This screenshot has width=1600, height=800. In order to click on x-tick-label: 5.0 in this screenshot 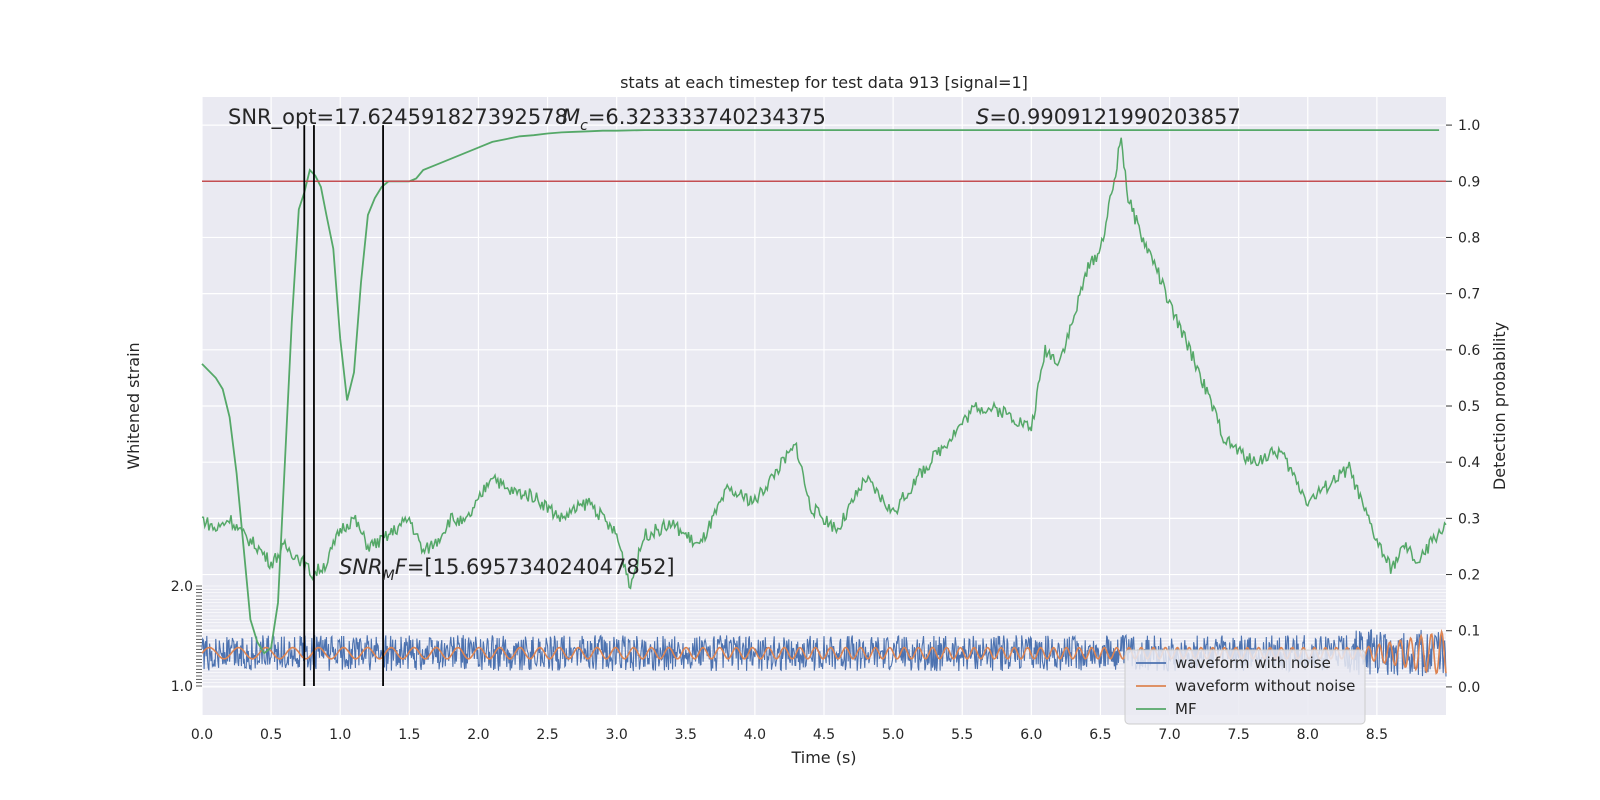, I will do `click(893, 735)`.